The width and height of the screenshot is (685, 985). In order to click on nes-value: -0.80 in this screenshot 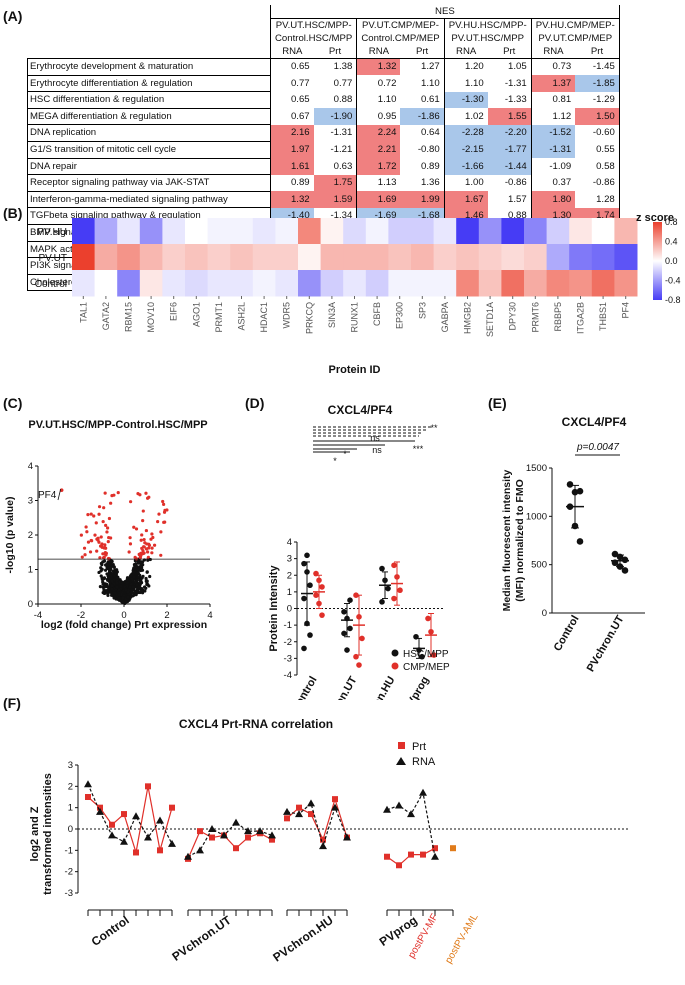, I will do `click(422, 150)`.